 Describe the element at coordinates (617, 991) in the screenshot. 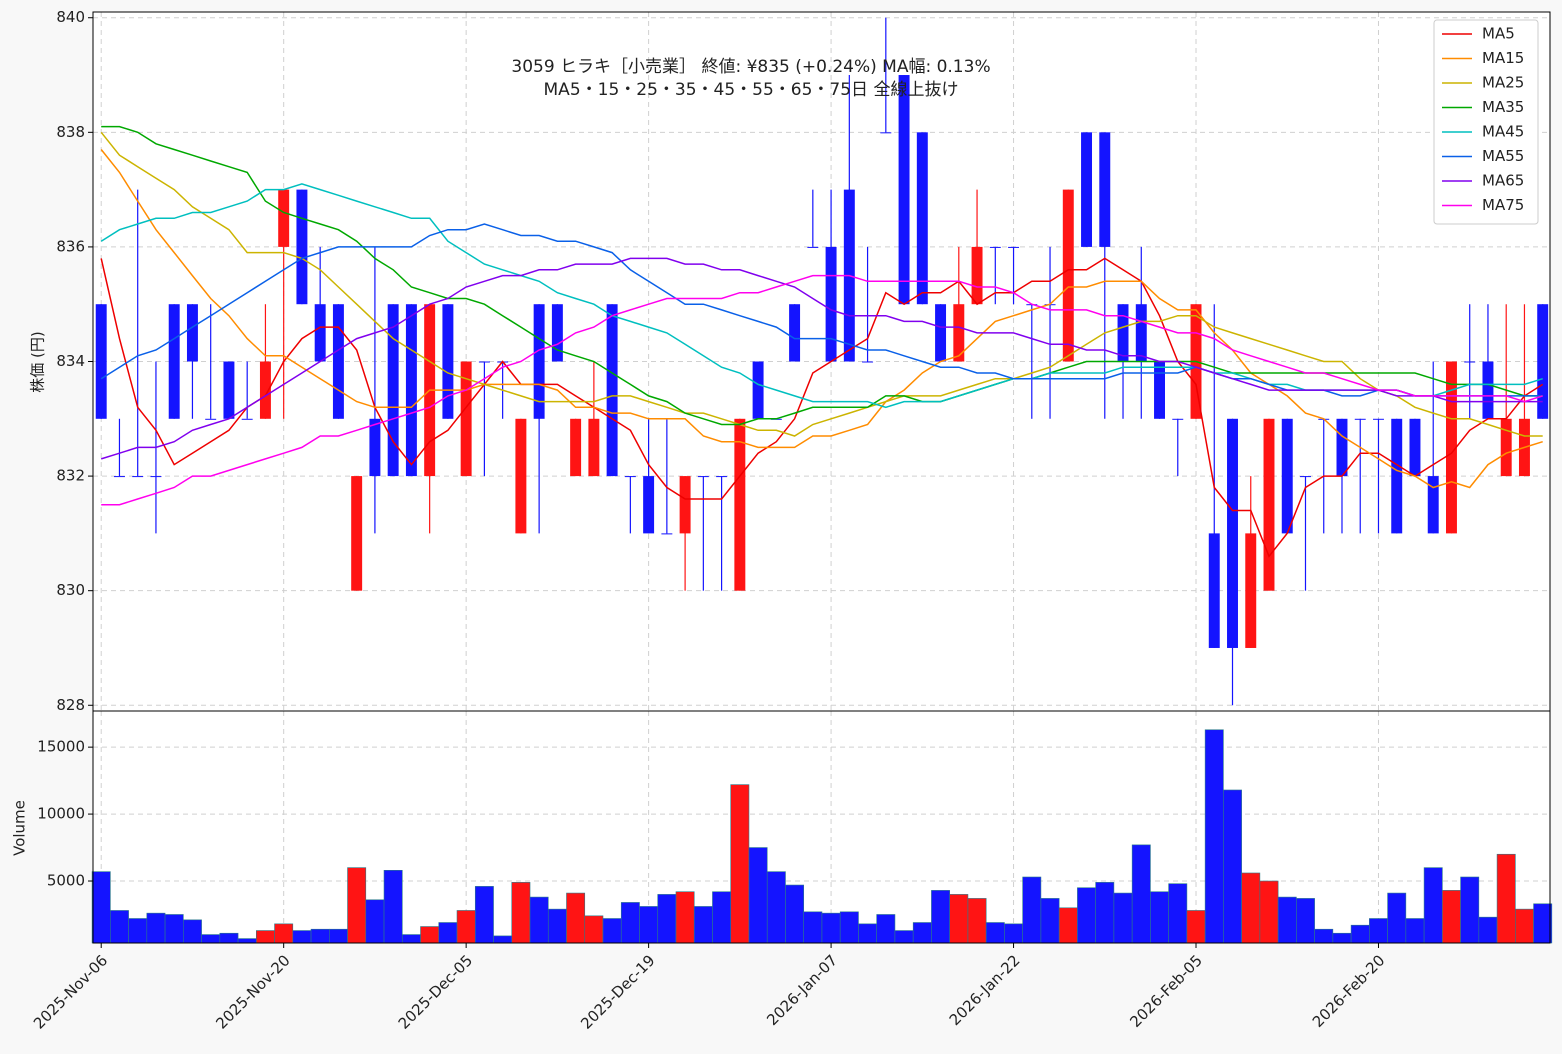

I see `x-tick-label: 2025-Dec-19` at that location.